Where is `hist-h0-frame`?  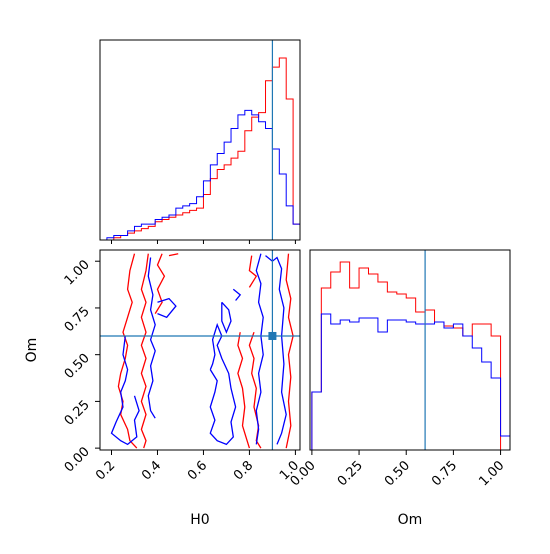 hist-h0-frame is located at coordinates (200, 140).